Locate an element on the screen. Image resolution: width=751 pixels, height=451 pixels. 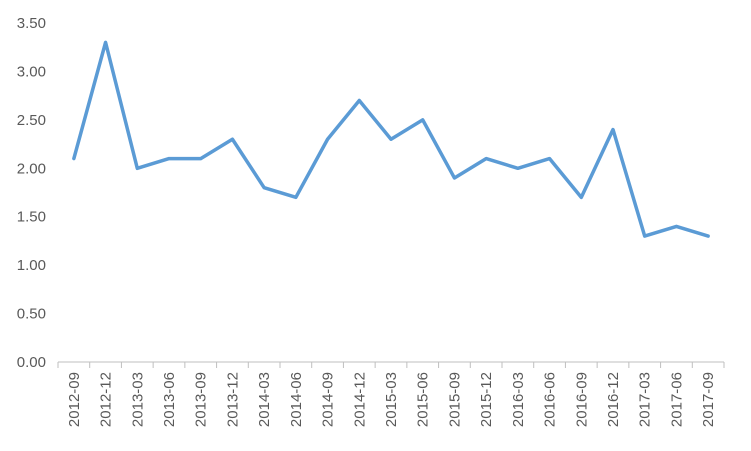
x-tick-label: 2015-09 is located at coordinates (454, 399).